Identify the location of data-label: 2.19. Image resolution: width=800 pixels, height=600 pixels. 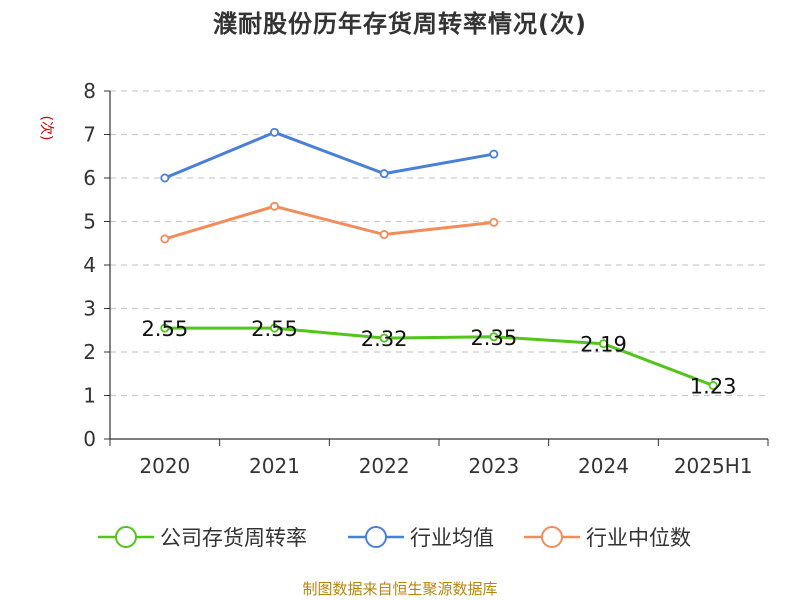
(603, 345).